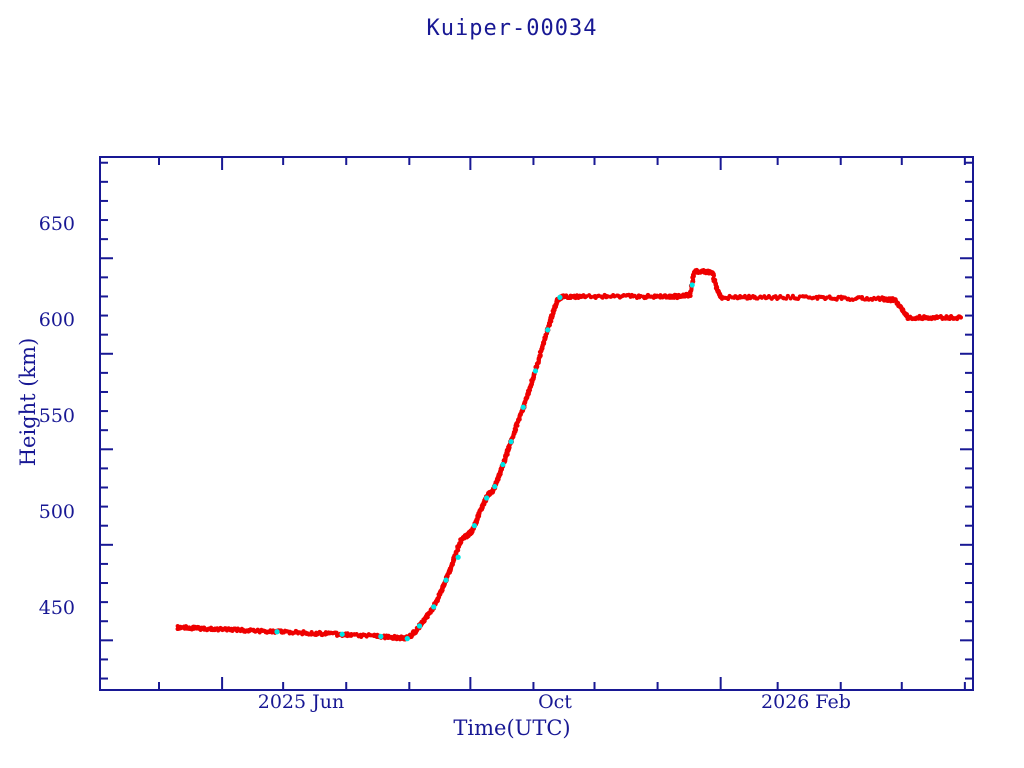 Image resolution: width=1024 pixels, height=768 pixels. What do you see at coordinates (56, 416) in the screenshot?
I see `y-tick-label-550: 550` at bounding box center [56, 416].